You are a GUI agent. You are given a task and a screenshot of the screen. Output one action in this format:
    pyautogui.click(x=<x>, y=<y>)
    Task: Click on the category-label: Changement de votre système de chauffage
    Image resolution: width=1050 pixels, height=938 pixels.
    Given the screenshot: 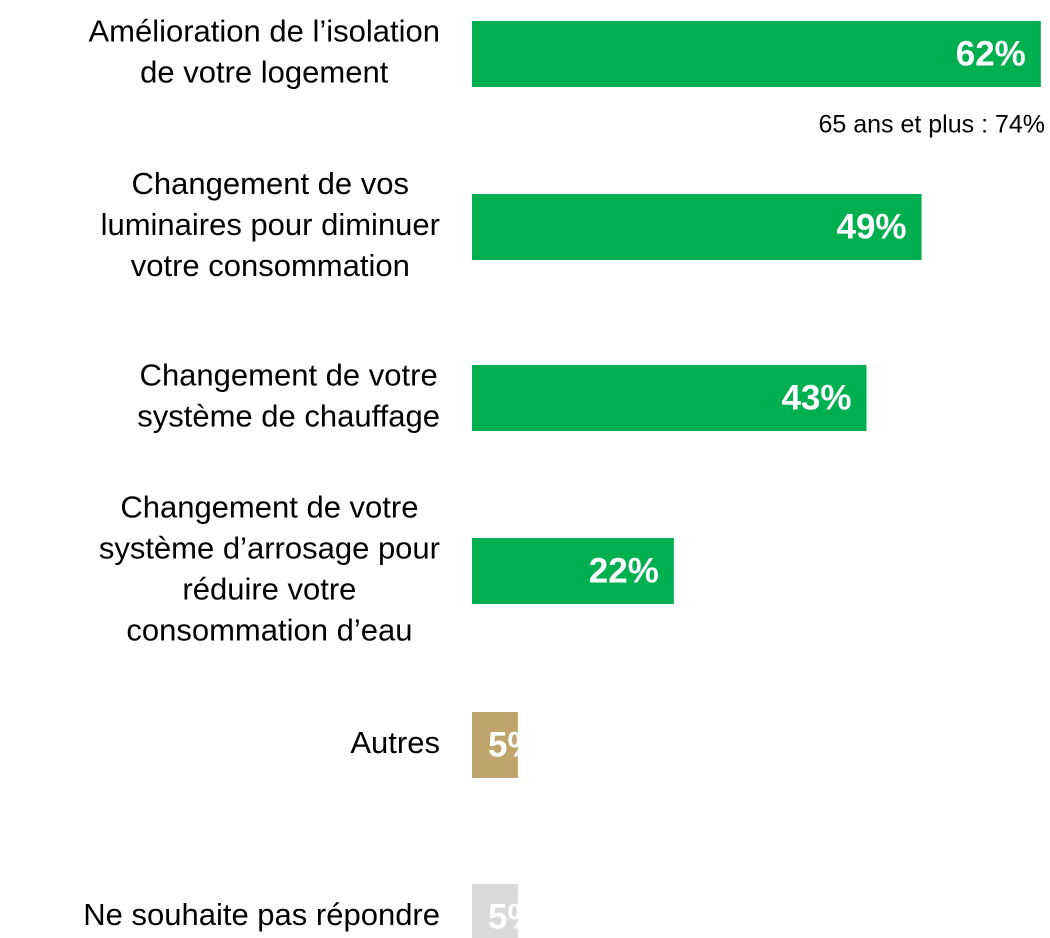 What is the action you would take?
    pyautogui.click(x=288, y=396)
    